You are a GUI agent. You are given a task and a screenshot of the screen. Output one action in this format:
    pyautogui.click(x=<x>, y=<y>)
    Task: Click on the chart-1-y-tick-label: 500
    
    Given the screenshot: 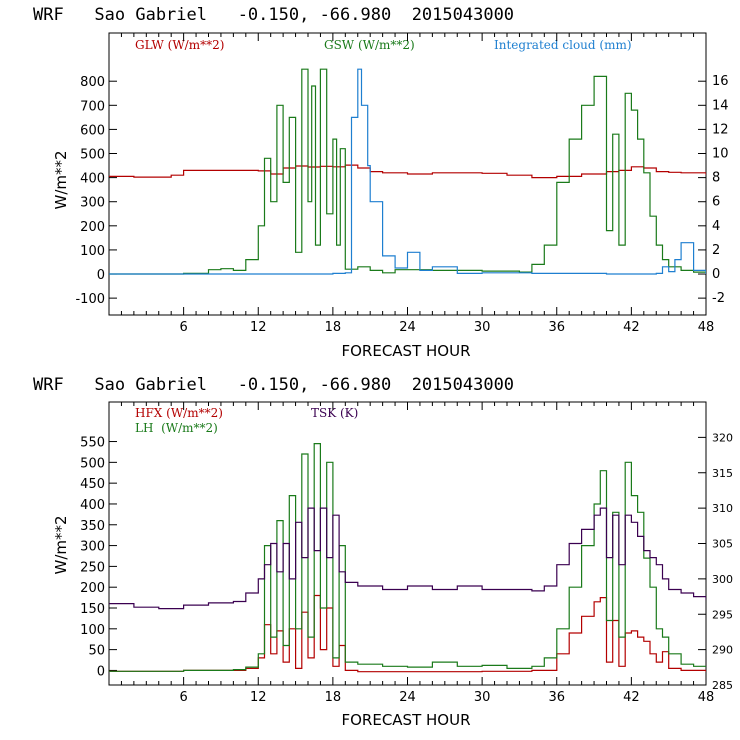 What is the action you would take?
    pyautogui.click(x=92, y=155)
    